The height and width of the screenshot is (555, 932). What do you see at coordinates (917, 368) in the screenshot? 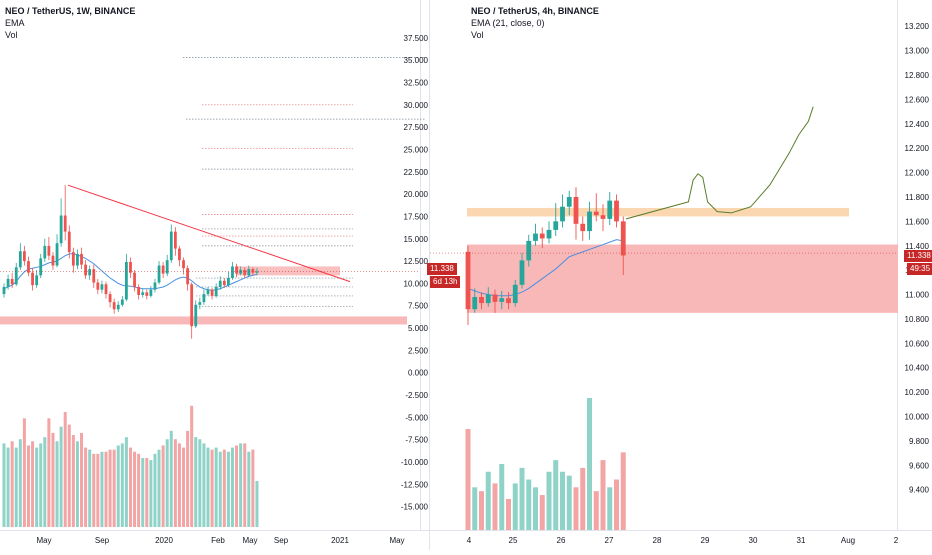
I see `right-y-tick-label: 10.400` at bounding box center [917, 368].